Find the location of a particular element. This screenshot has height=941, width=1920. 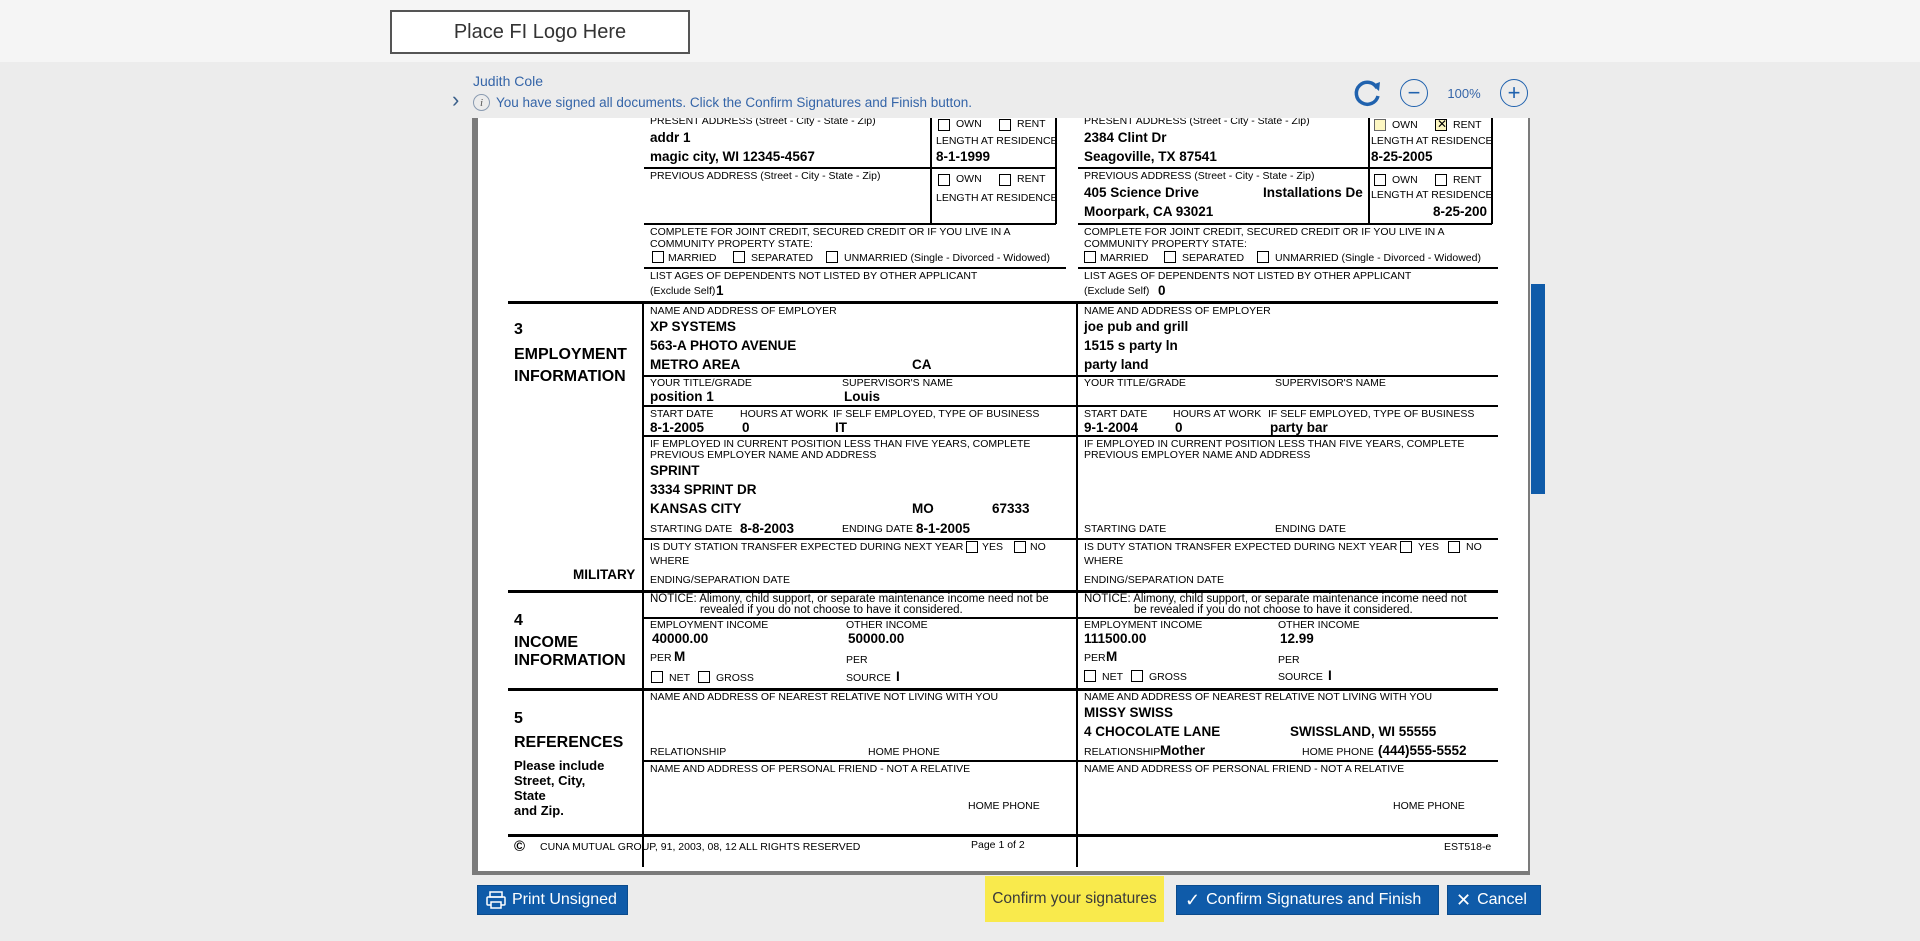

logo-placeholder: Place FI Logo Here is located at coordinates (540, 32).